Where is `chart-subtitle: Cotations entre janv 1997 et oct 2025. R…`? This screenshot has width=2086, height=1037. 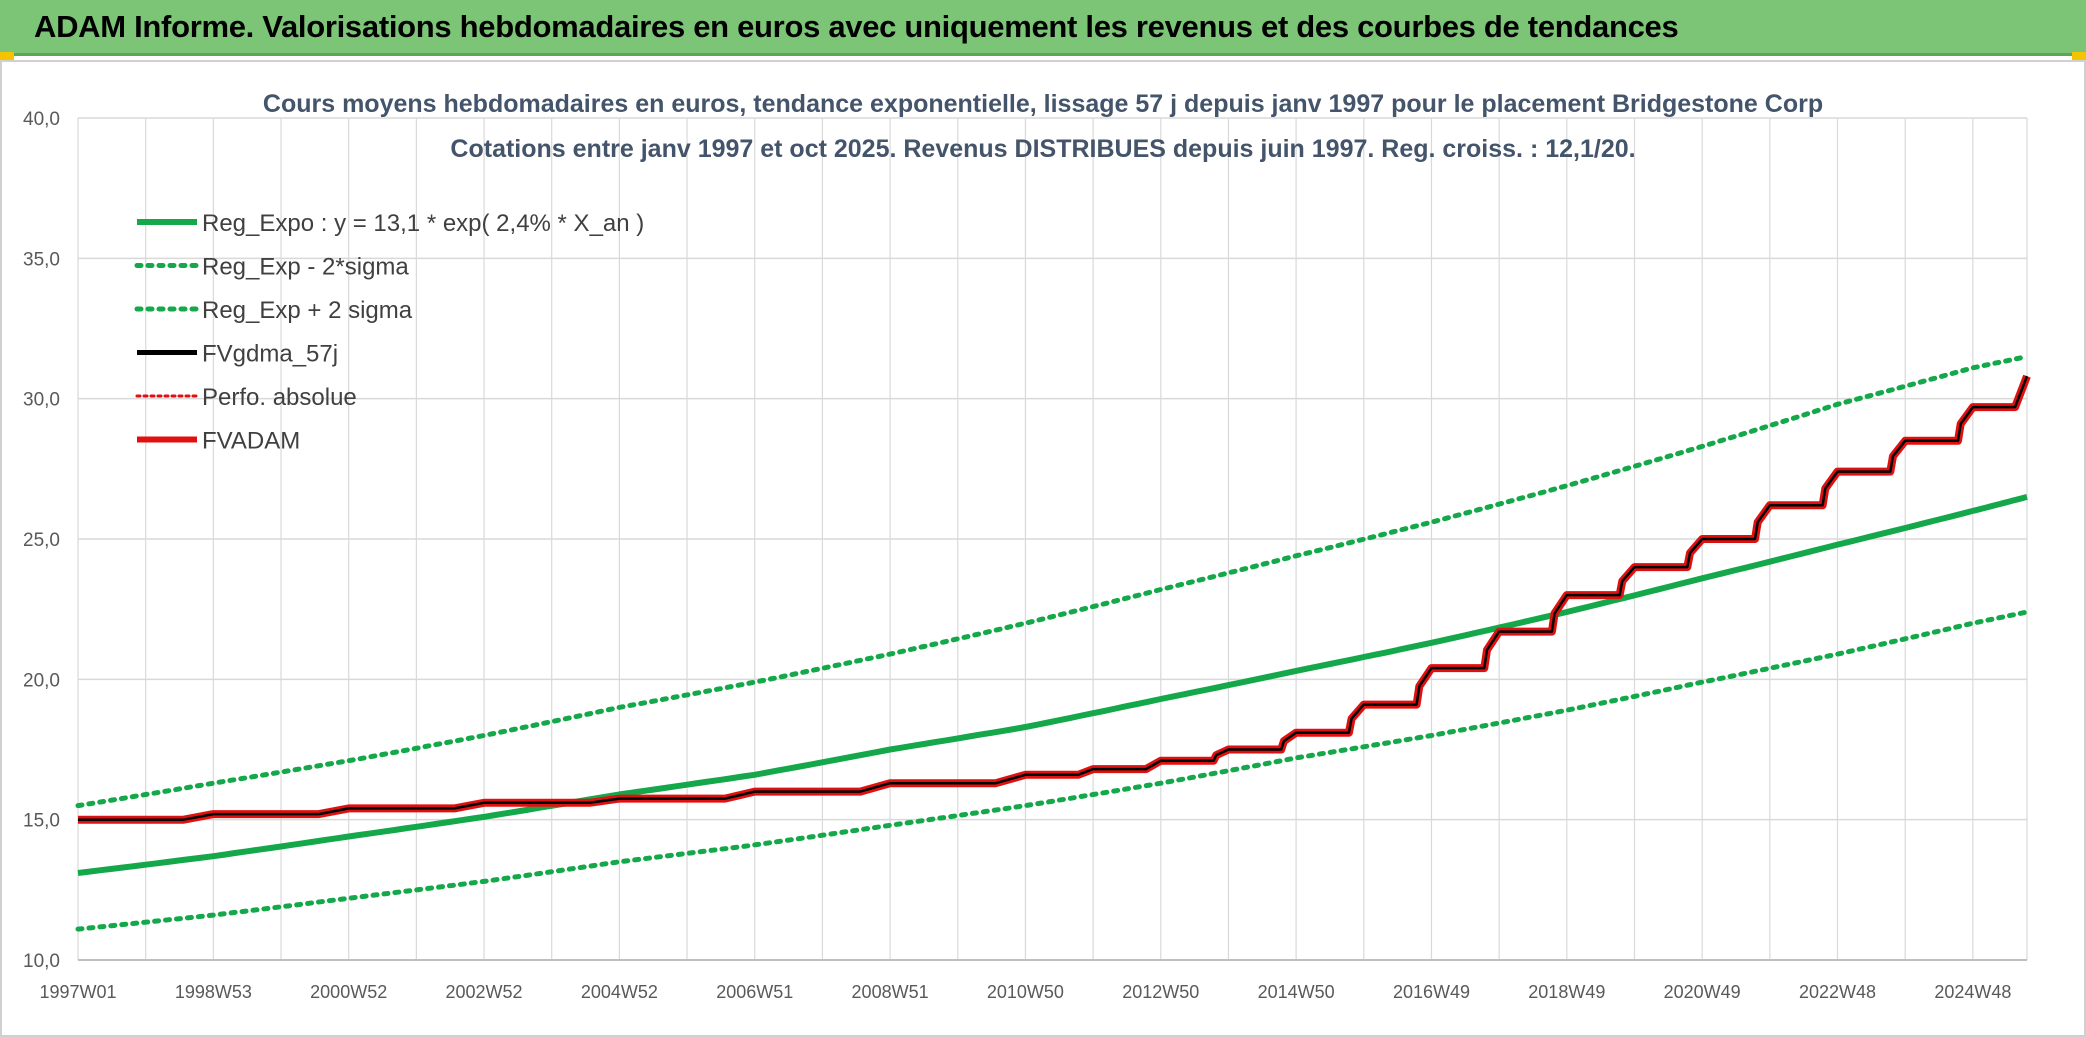 chart-subtitle: Cotations entre janv 1997 et oct 2025. R… is located at coordinates (1042, 149).